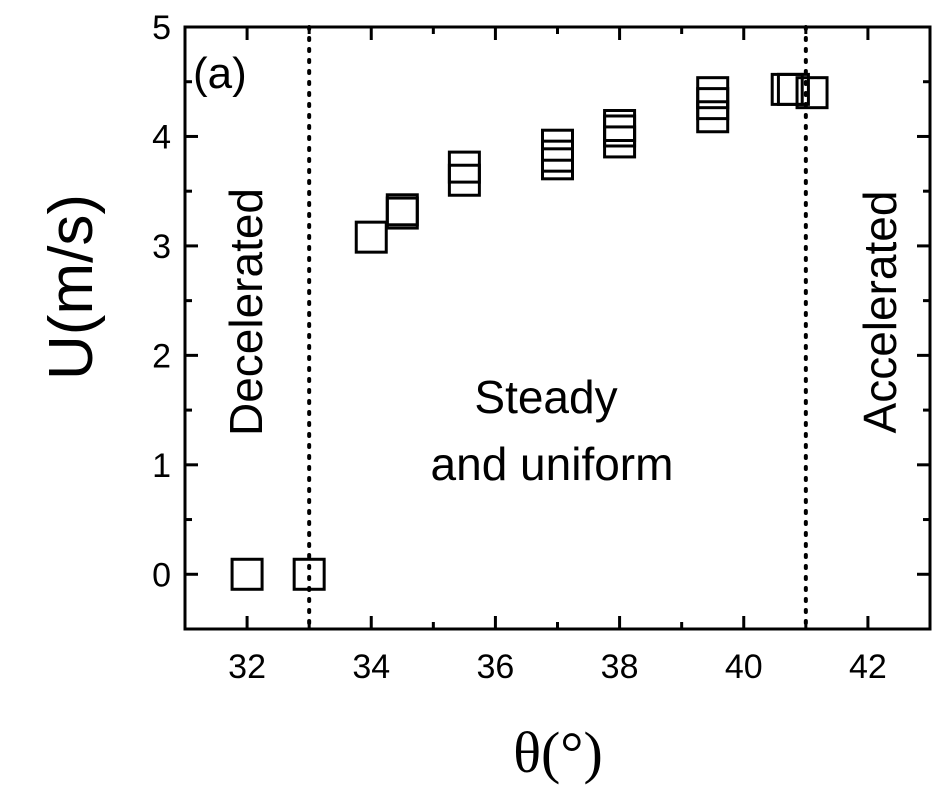 This screenshot has height=789, width=944. Describe the element at coordinates (161, 28) in the screenshot. I see `y-tick-label: 5` at that location.